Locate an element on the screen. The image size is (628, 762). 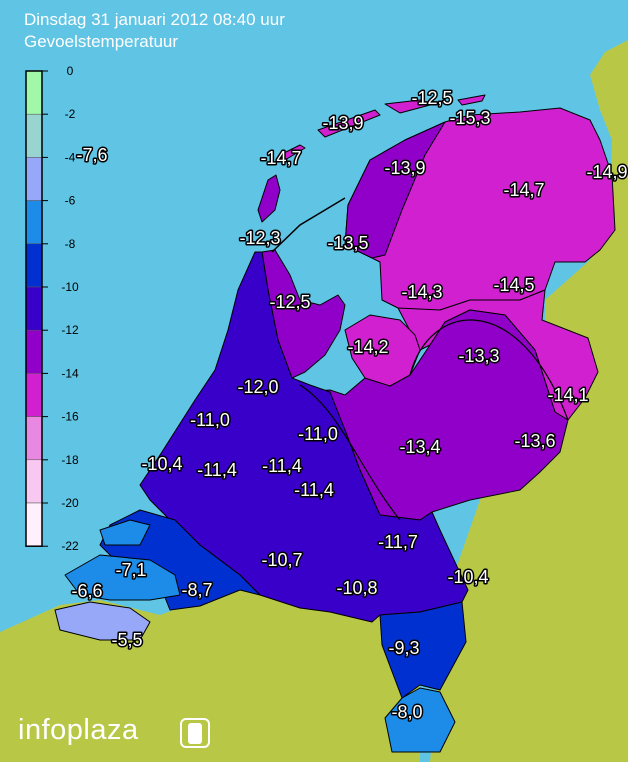
temperature-value-label: -6,6 is located at coordinates (86, 591).